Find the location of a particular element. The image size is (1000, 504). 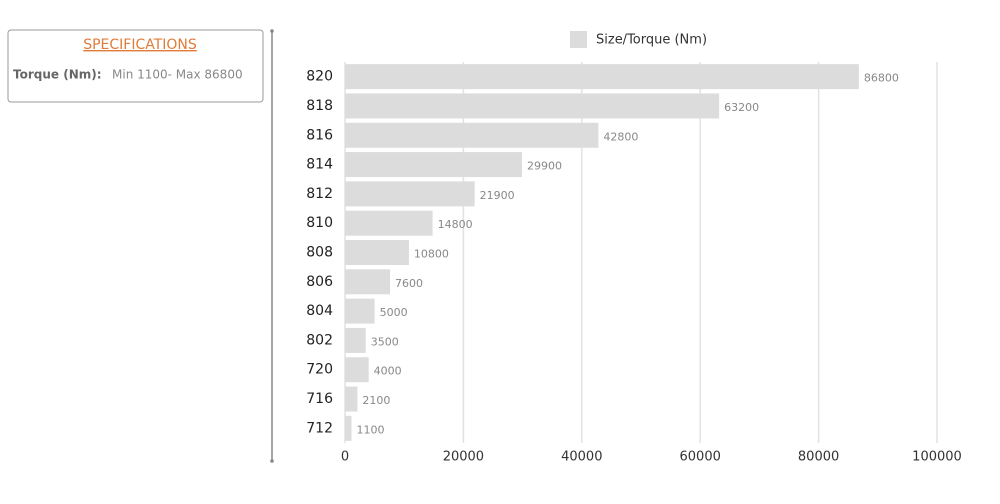

y-tick-label: 716 is located at coordinates (319, 399).